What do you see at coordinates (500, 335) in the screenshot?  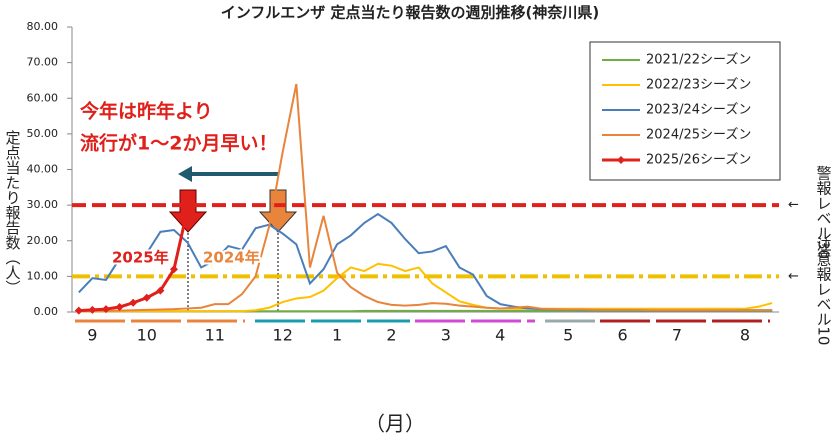 I see `x-tick-label: 4` at bounding box center [500, 335].